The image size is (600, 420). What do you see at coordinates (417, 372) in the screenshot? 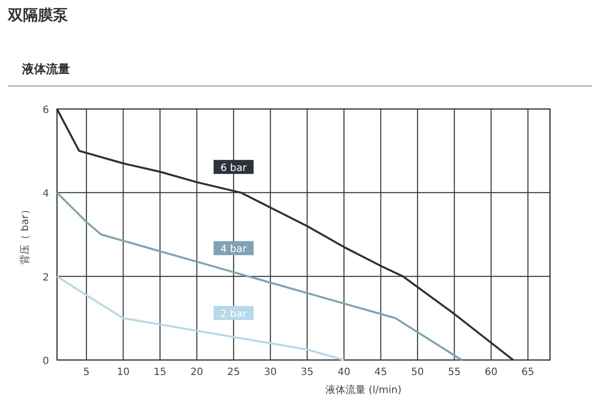
I see `x-tick-label: 50` at bounding box center [417, 372].